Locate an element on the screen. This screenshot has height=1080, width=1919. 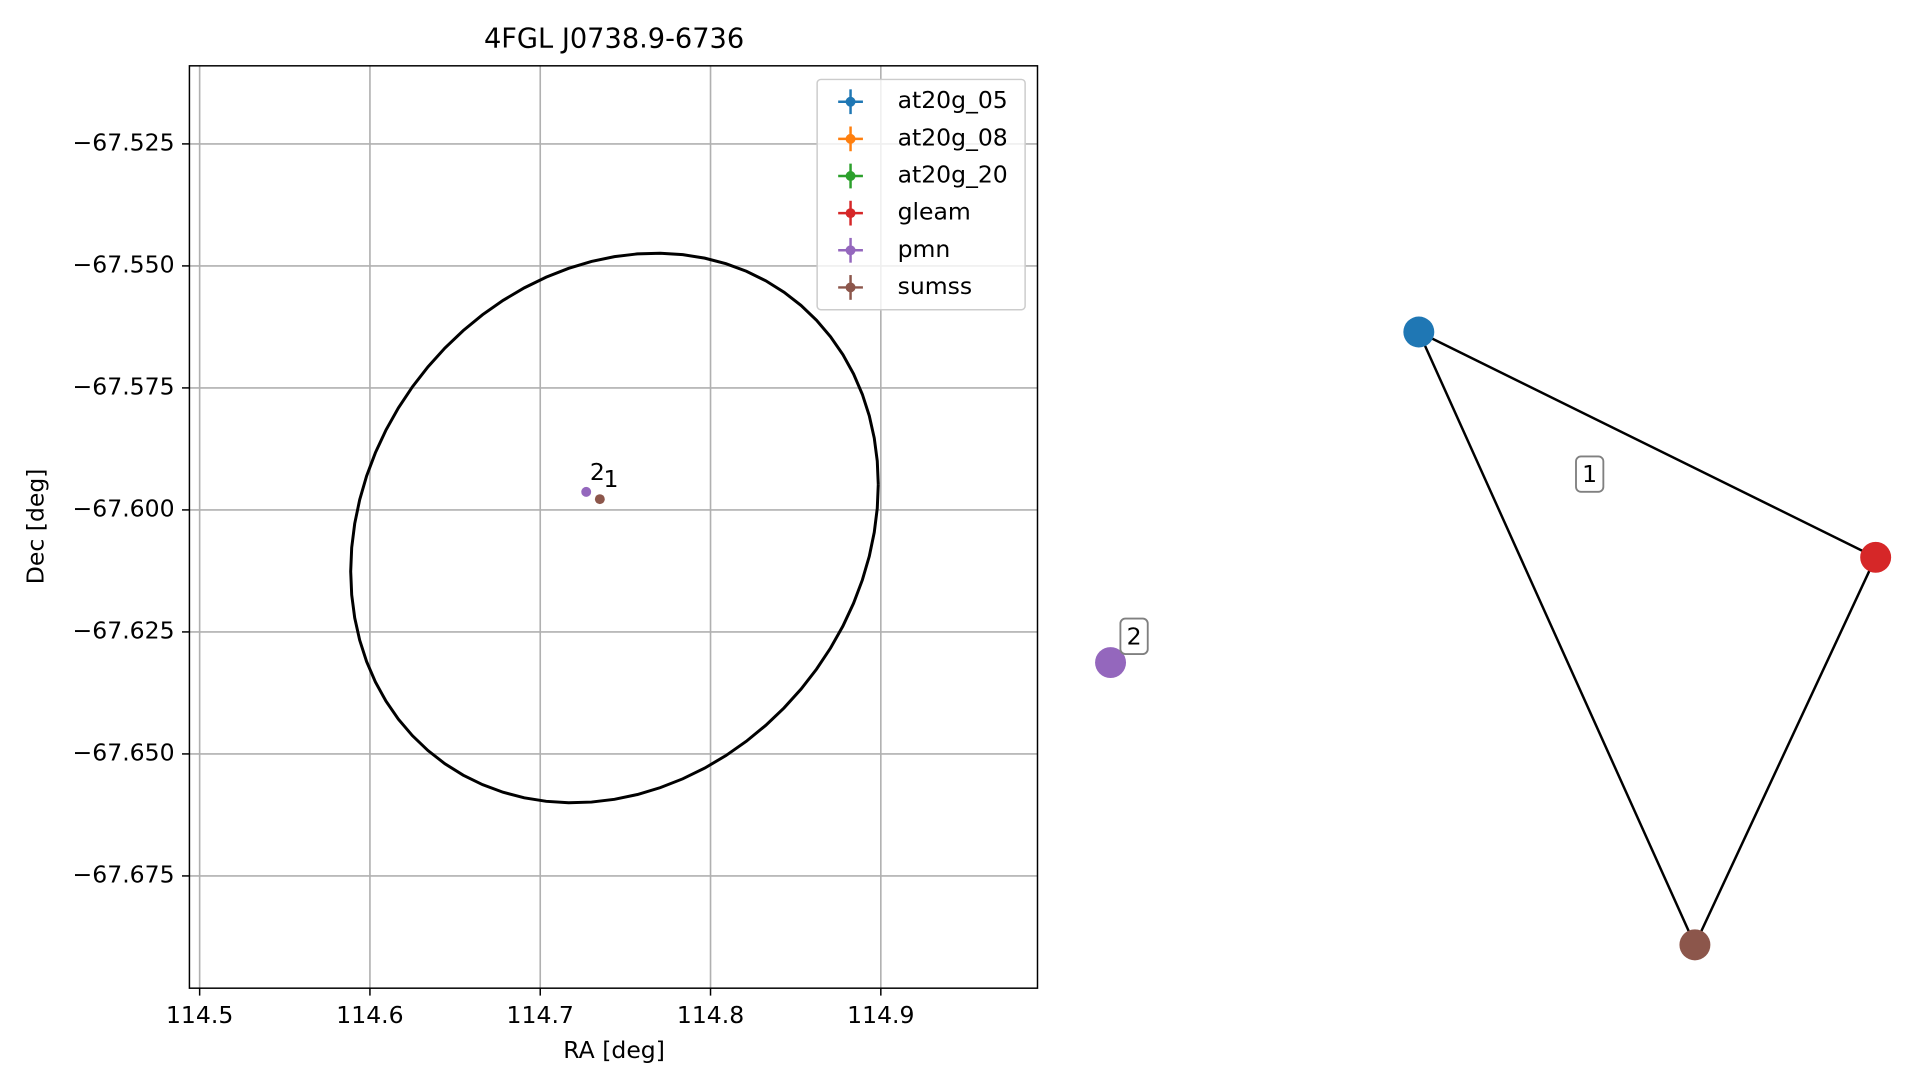
legend-label: gleam is located at coordinates (934, 212).